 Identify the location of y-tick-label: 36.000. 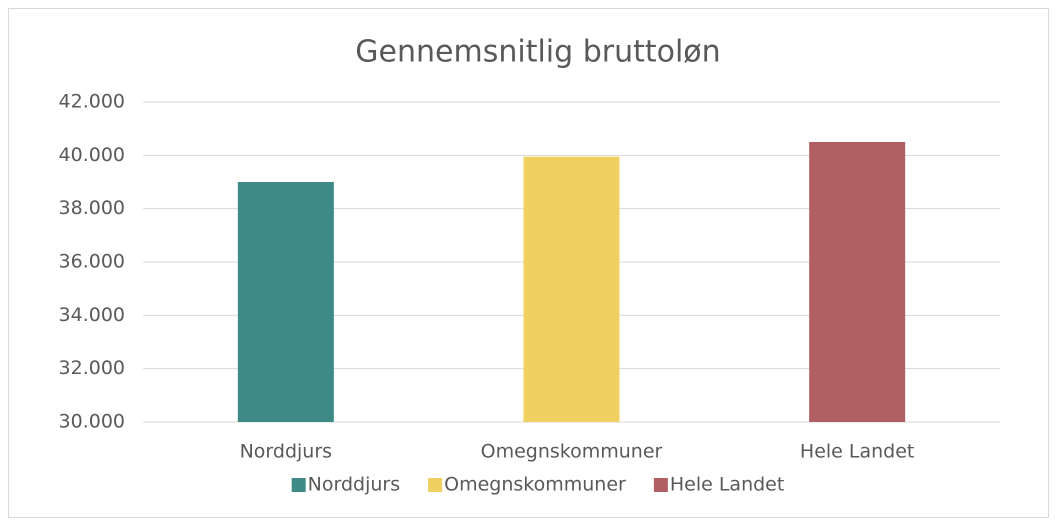
(92, 262).